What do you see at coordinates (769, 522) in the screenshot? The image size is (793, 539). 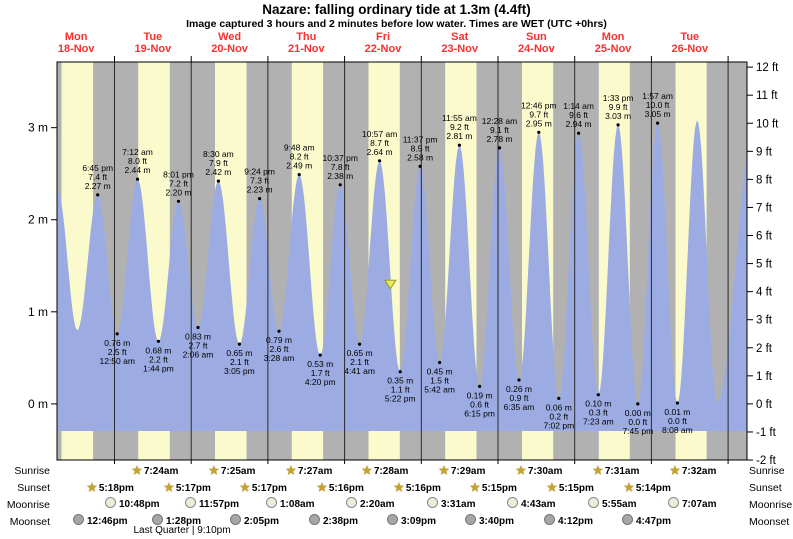 I see `moonset-row-label-right: Moonset` at bounding box center [769, 522].